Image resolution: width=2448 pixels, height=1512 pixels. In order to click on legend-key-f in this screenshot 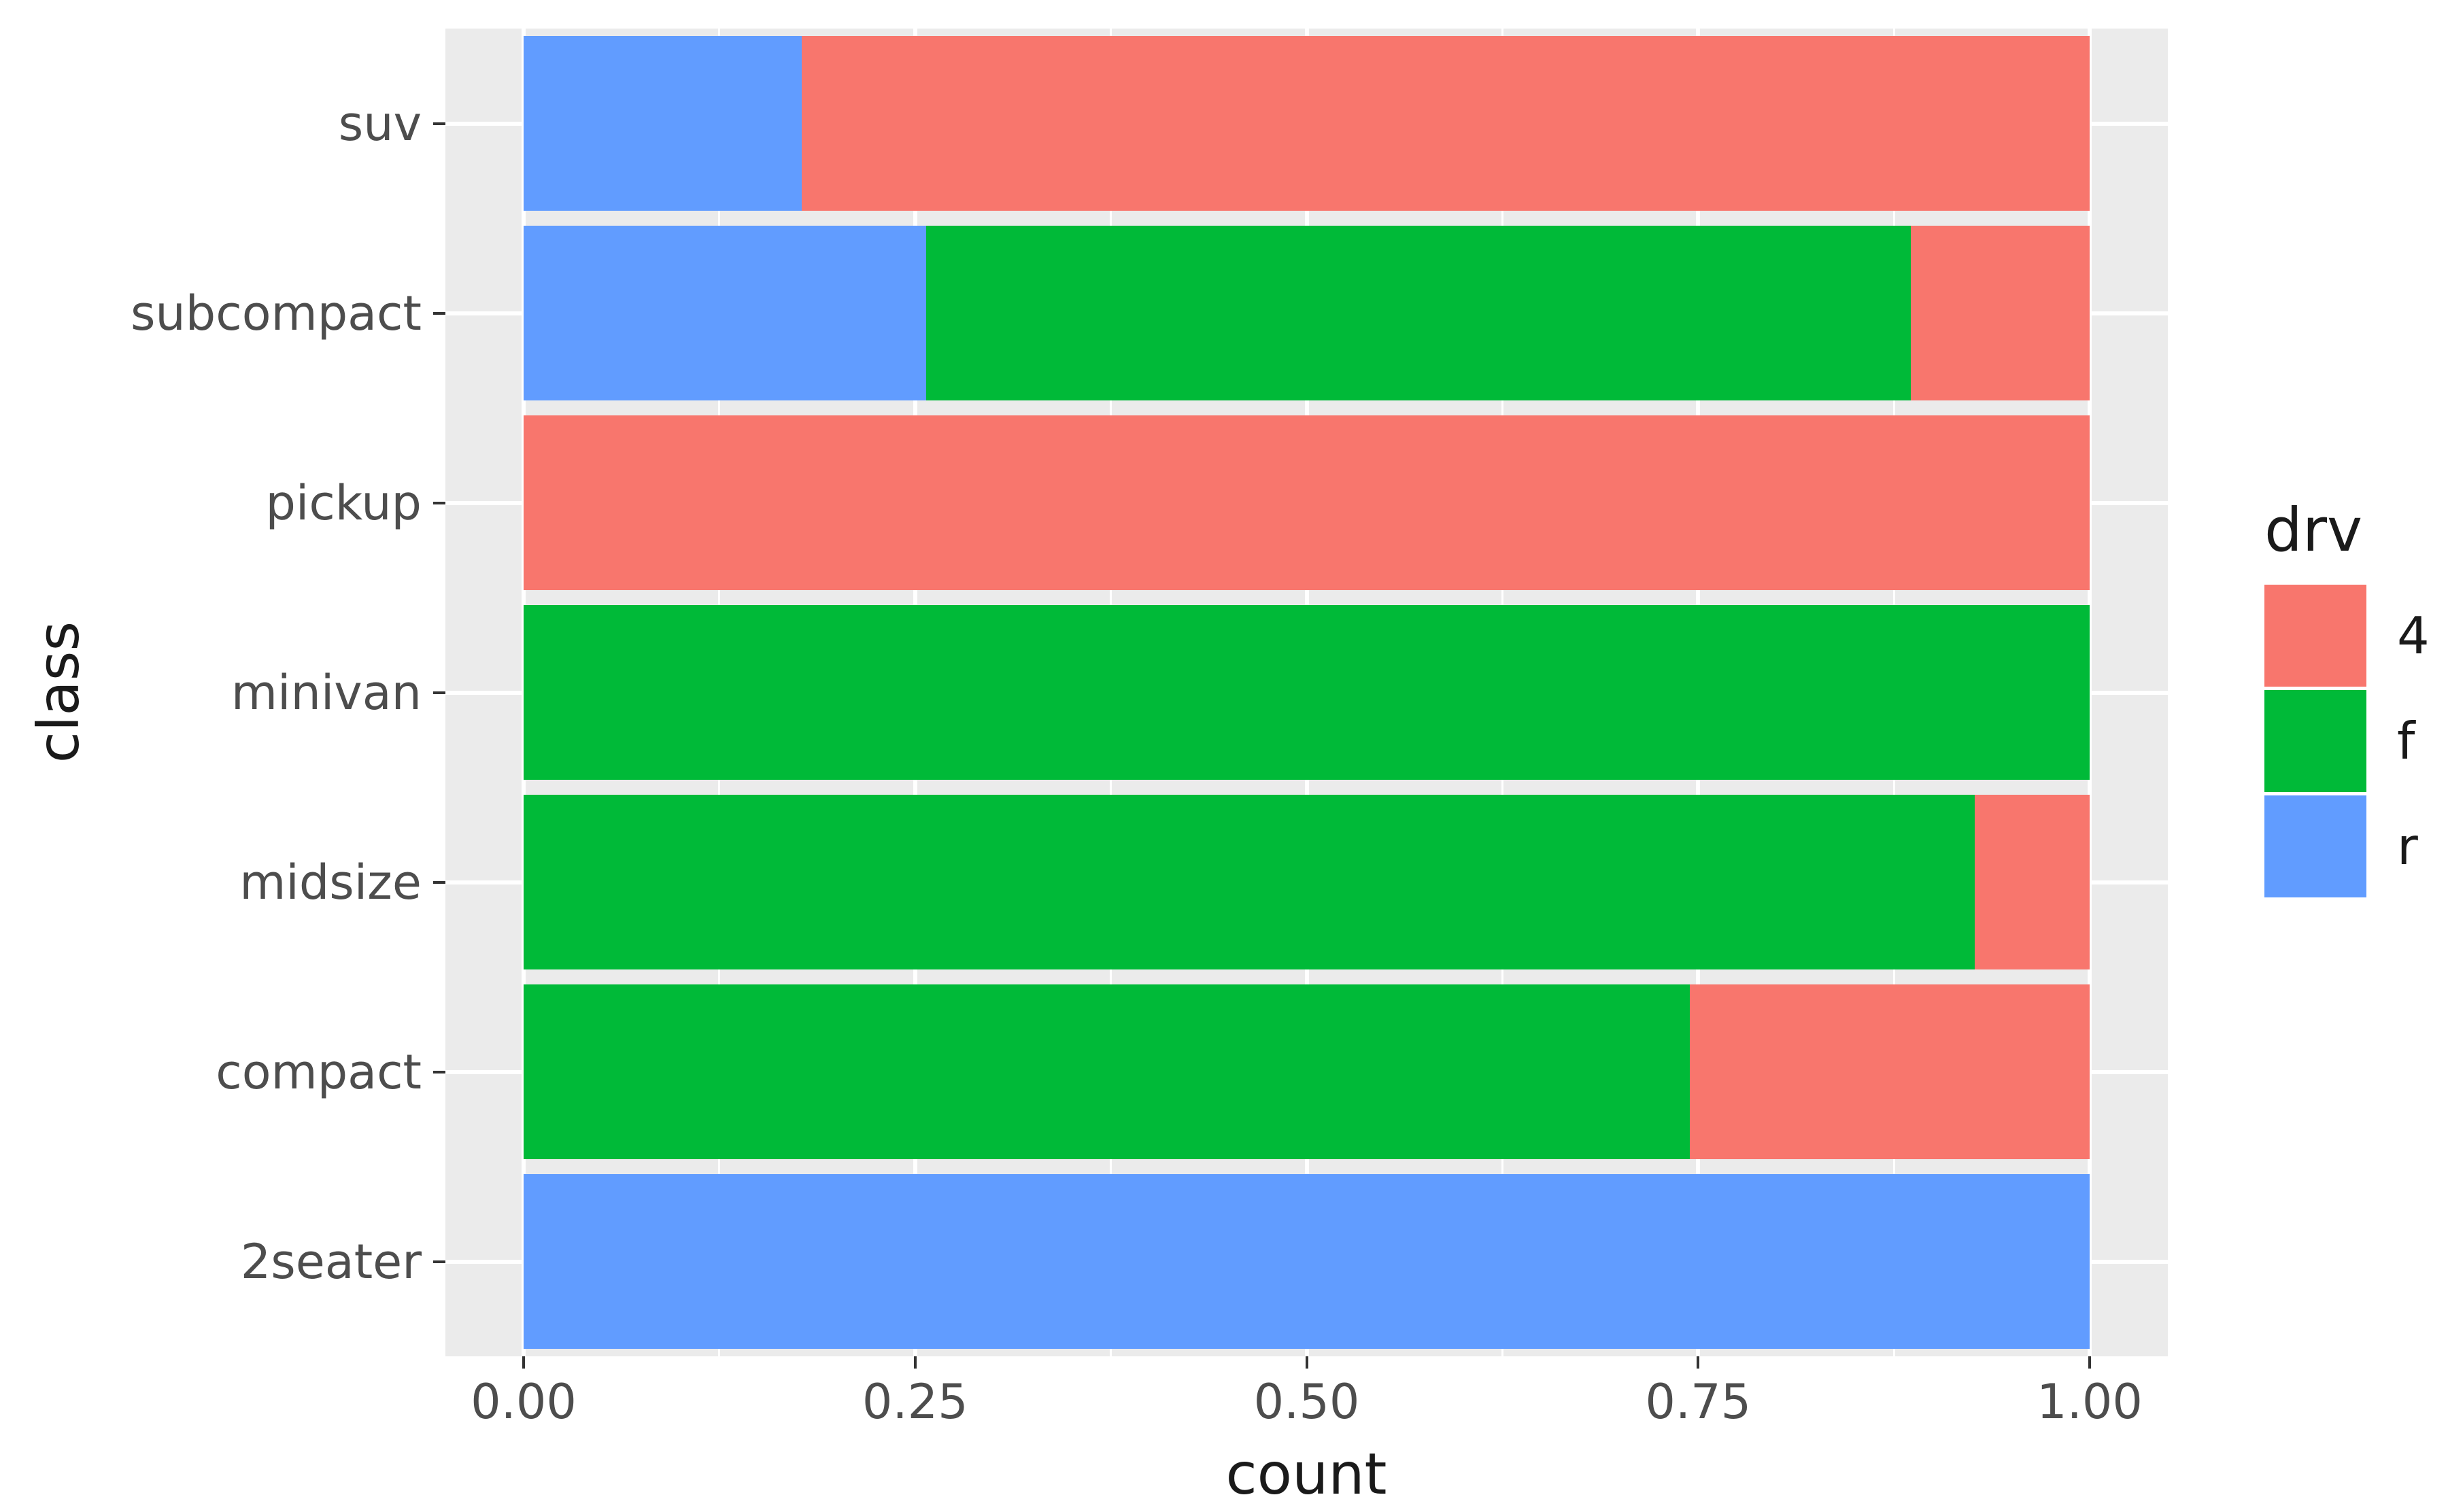, I will do `click(2315, 741)`.